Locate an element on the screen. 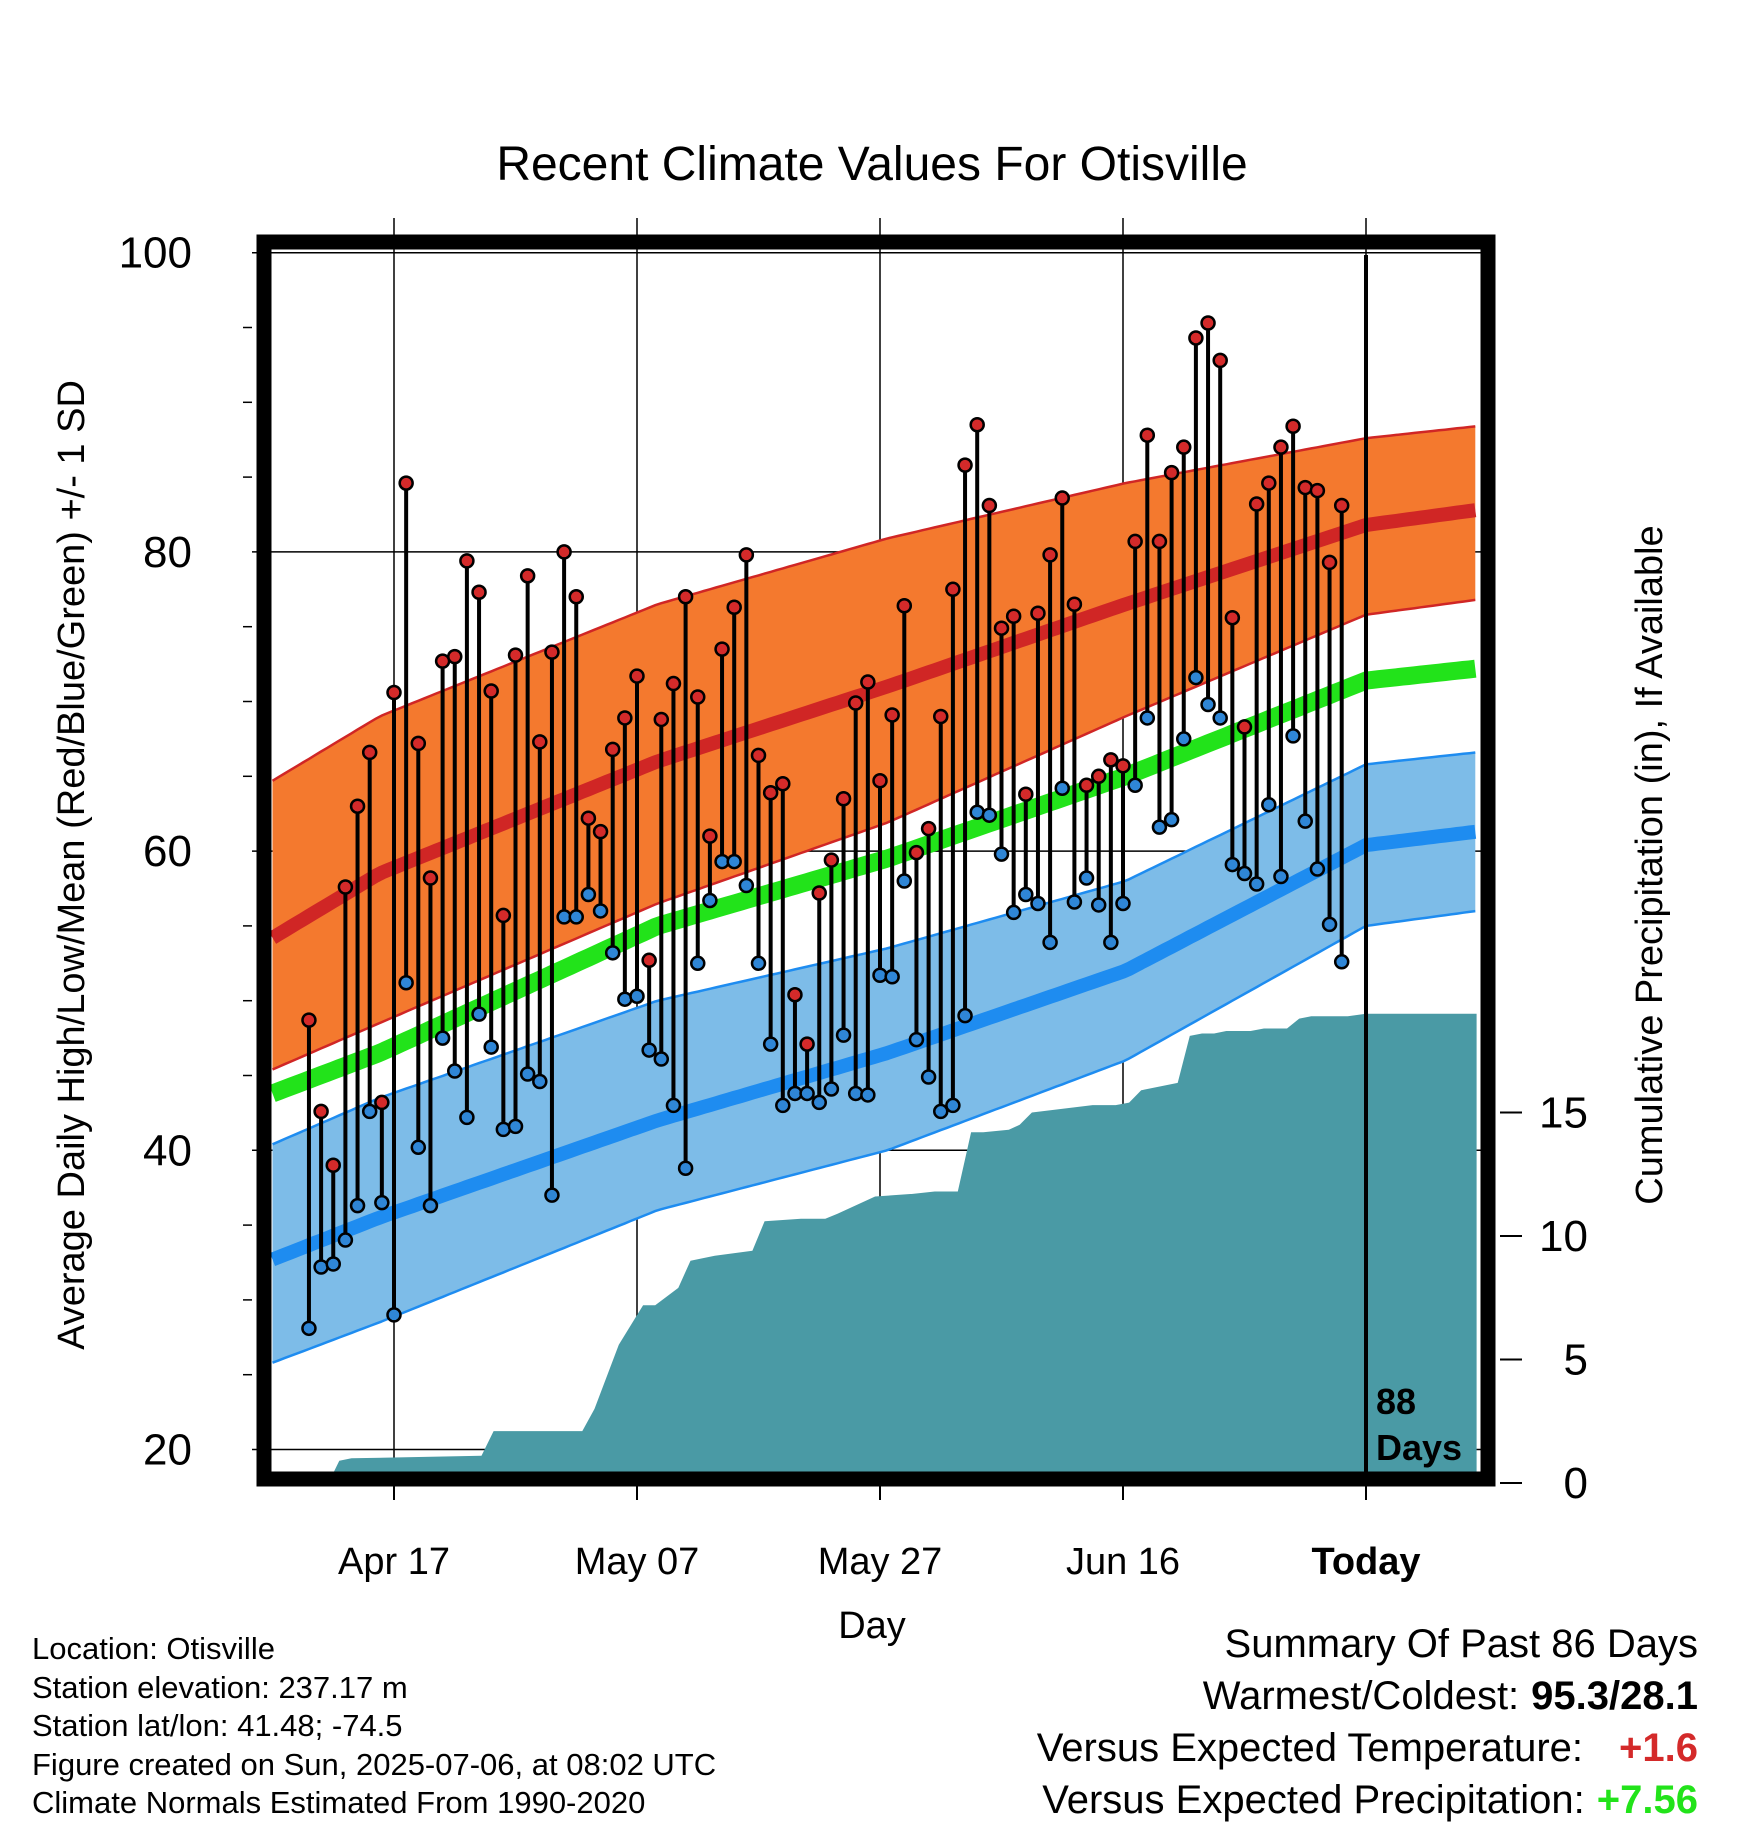 The height and width of the screenshot is (1828, 1748). y-right-tick-label: 0 is located at coordinates (1576, 1483).